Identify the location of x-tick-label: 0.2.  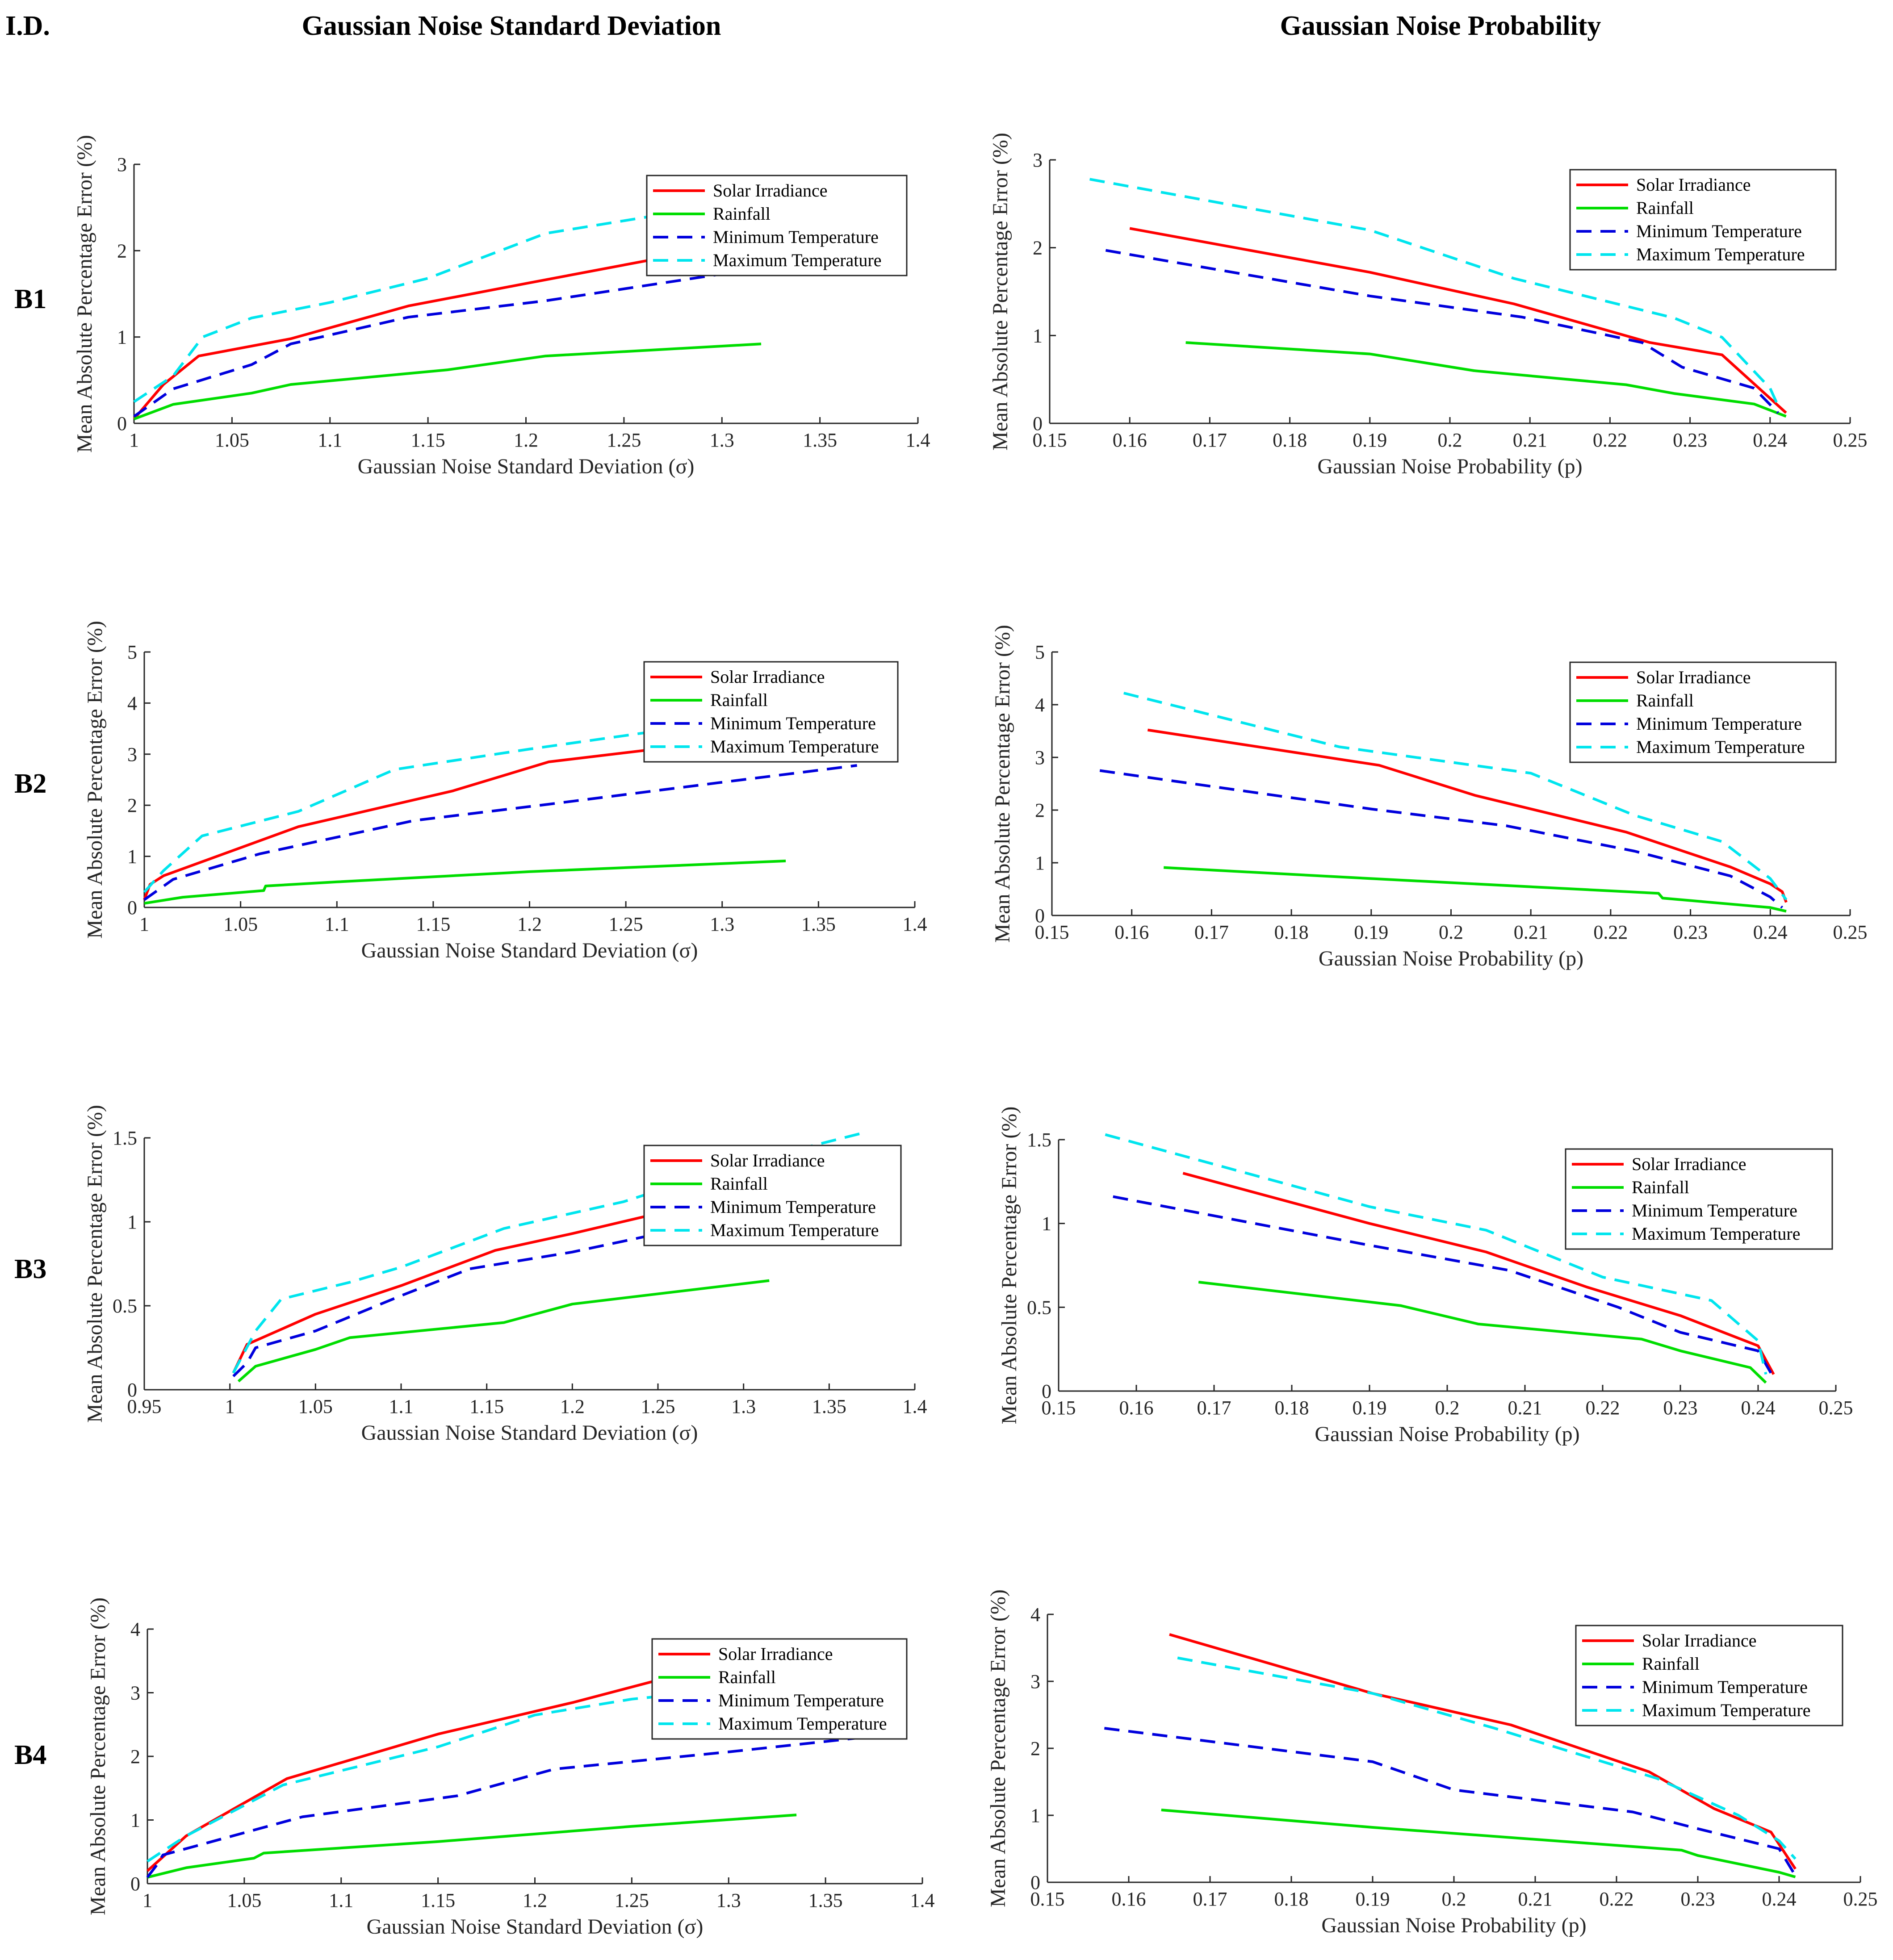
(1450, 440).